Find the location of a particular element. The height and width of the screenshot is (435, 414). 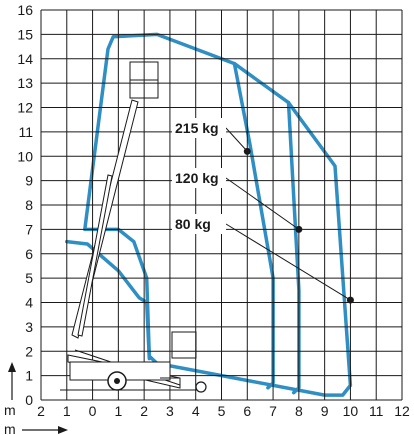

x-tick-label: 8 is located at coordinates (299, 411).